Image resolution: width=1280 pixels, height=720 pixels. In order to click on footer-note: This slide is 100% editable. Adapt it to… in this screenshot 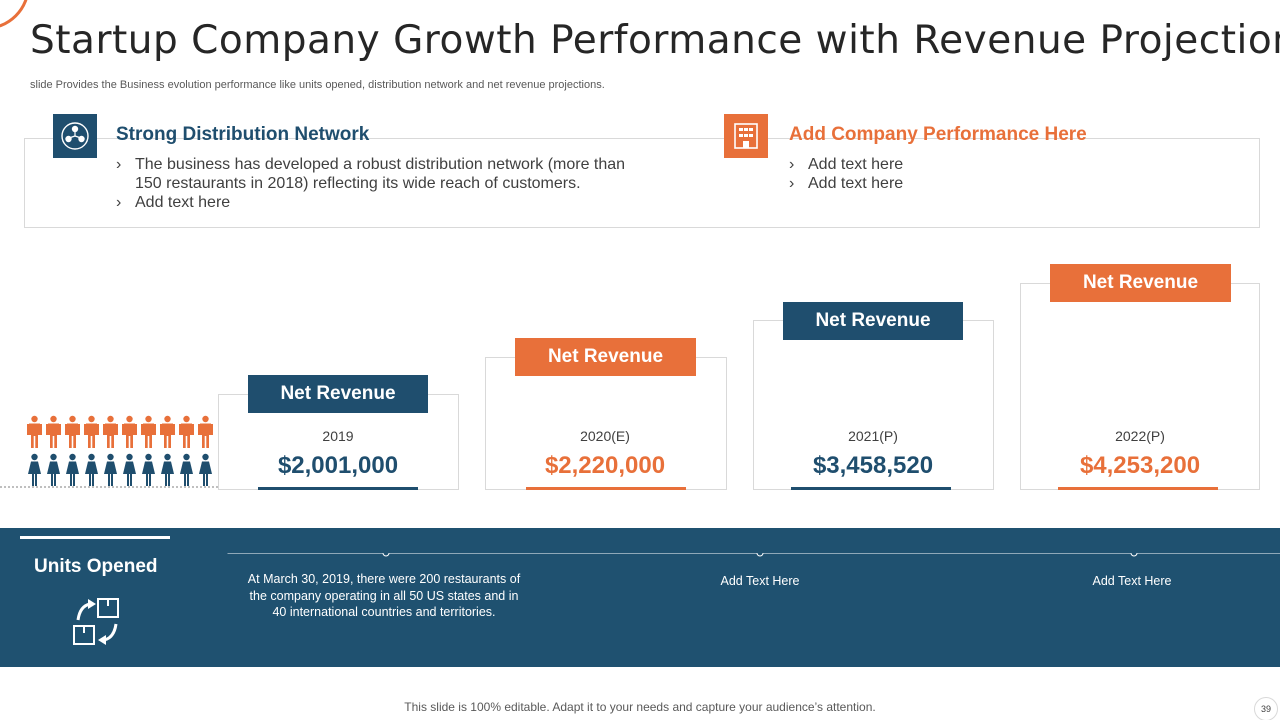, I will do `click(640, 707)`.